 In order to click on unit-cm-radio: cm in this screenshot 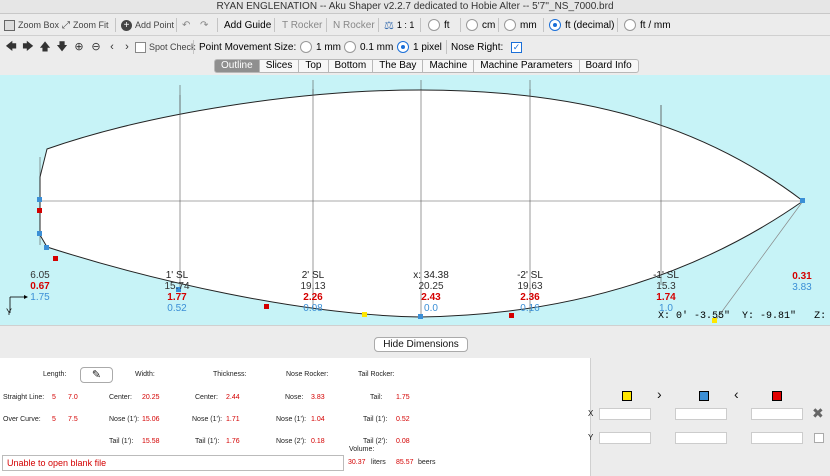, I will do `click(480, 25)`.